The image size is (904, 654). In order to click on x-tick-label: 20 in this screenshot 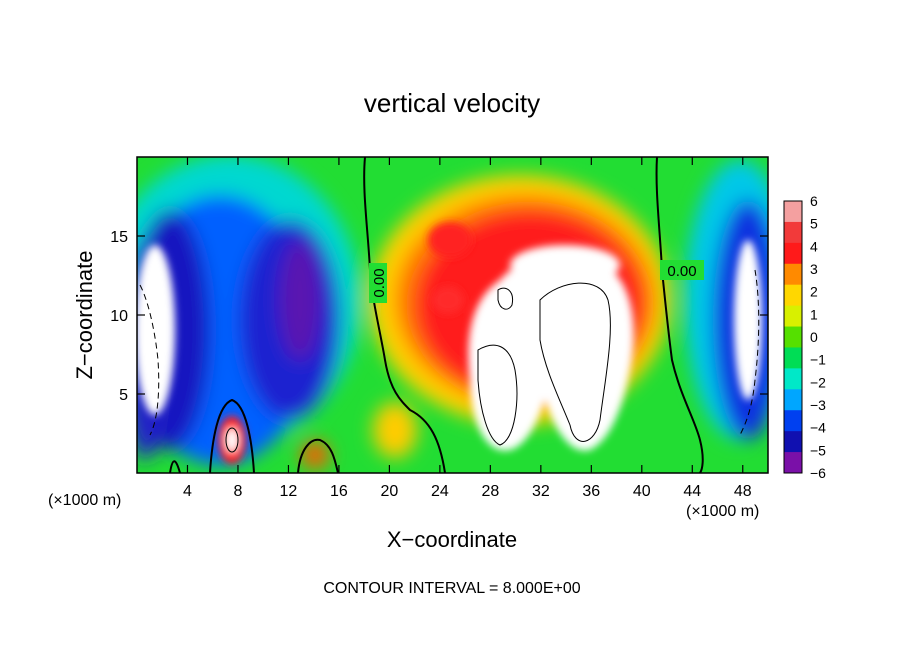, I will do `click(390, 491)`.